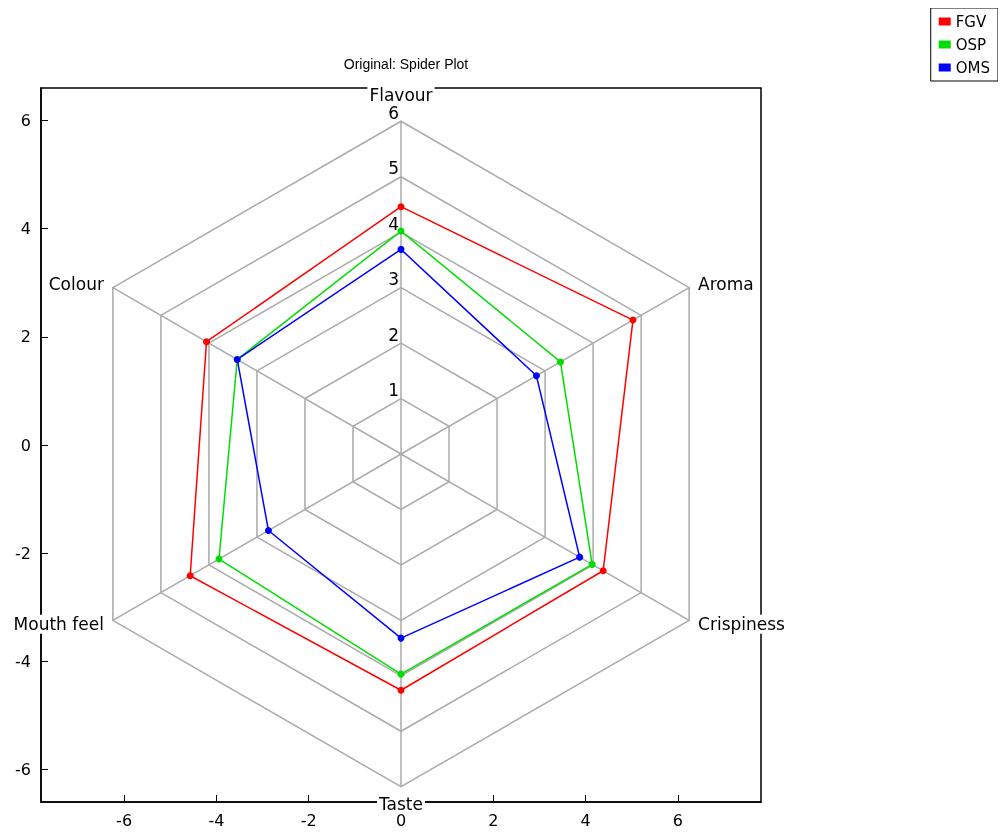 The width and height of the screenshot is (1007, 837). Describe the element at coordinates (393, 390) in the screenshot. I see `y-tick-label: 1` at that location.